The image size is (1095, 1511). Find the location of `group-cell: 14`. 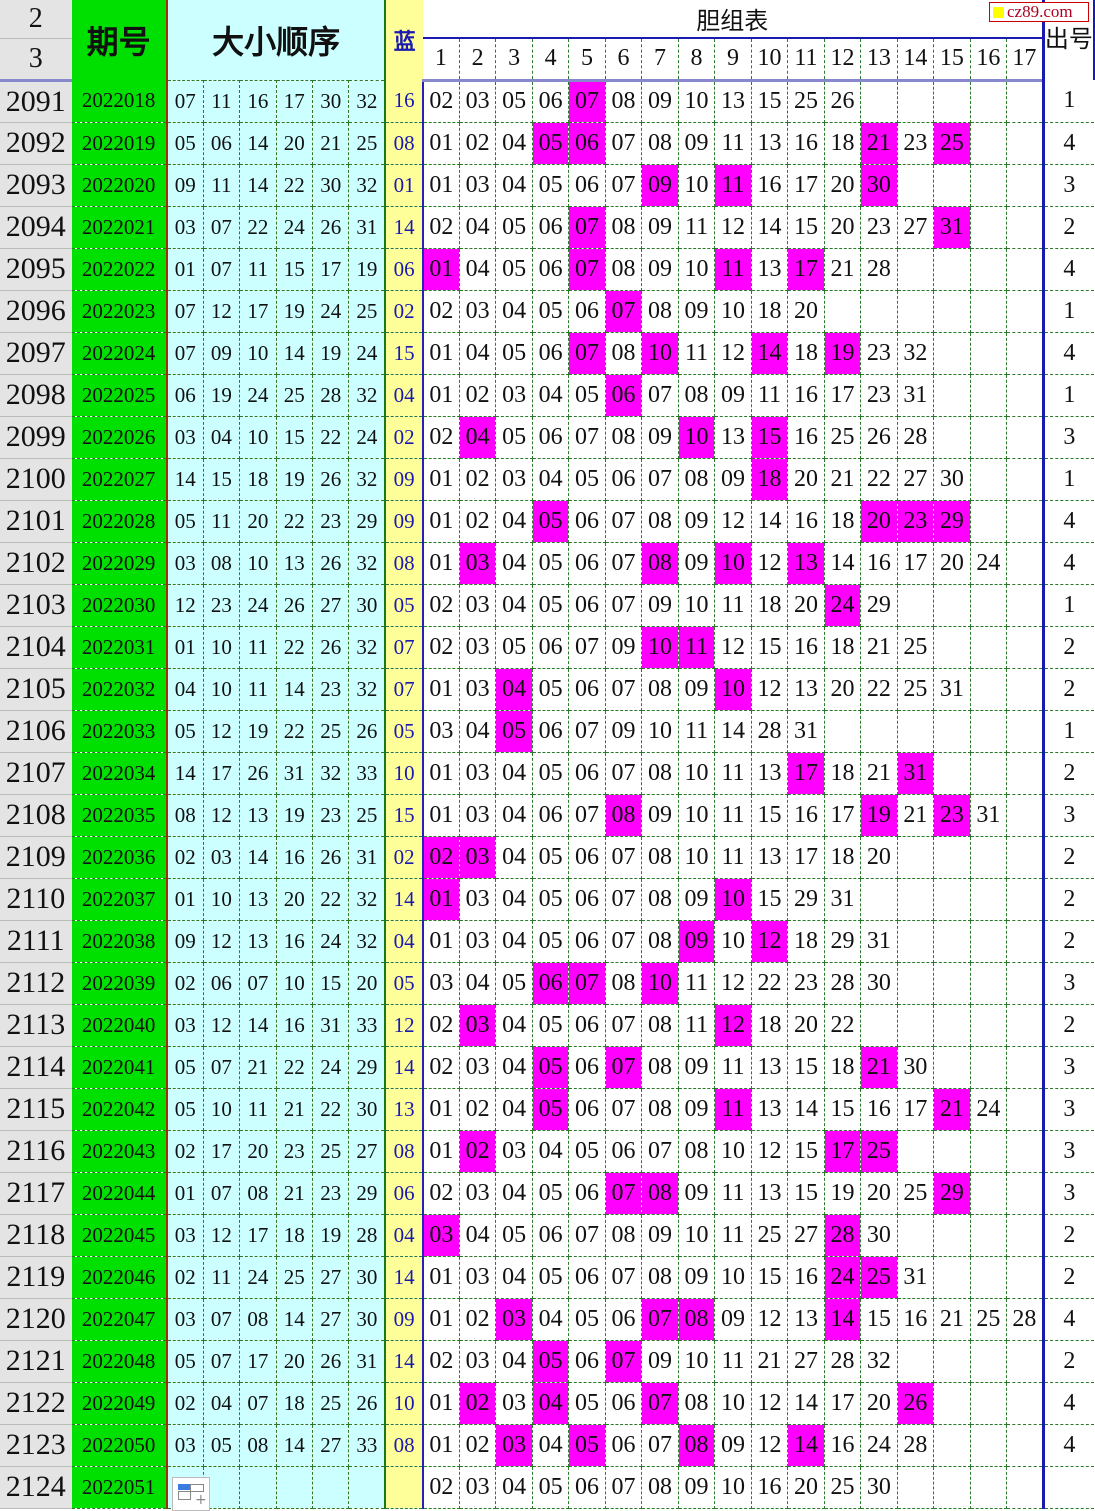

group-cell: 14 is located at coordinates (806, 1445).